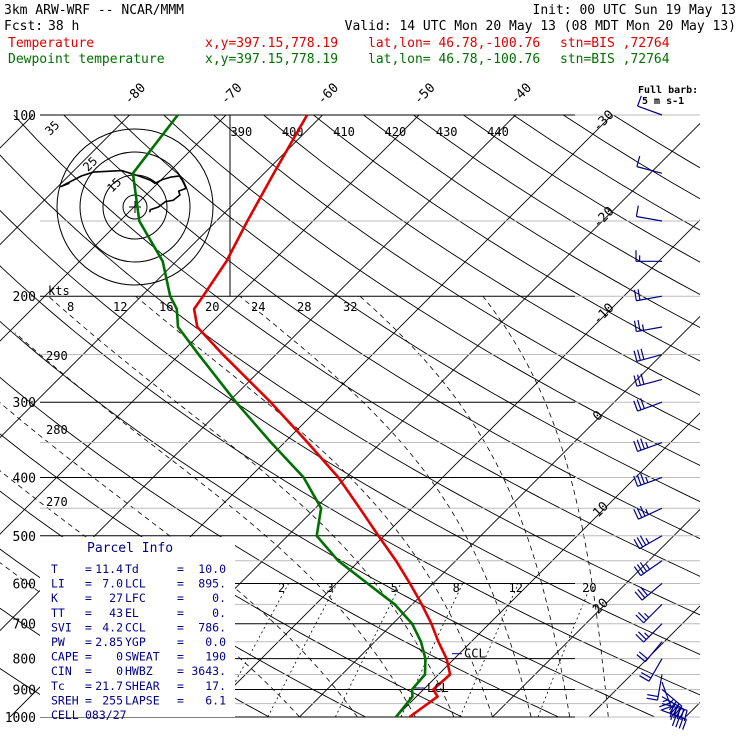 The image size is (740, 740). Describe the element at coordinates (242, 132) in the screenshot. I see `theta-label-top: 390` at that location.